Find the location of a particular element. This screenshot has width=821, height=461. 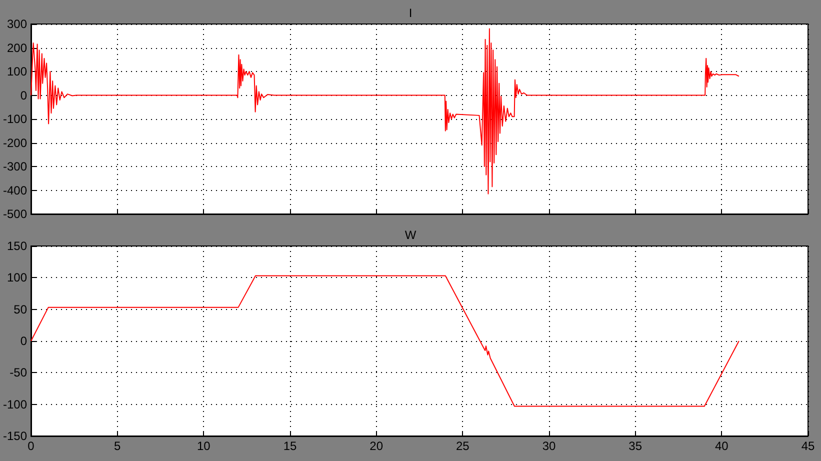

y-tick-label: 200 is located at coordinates (17, 47).